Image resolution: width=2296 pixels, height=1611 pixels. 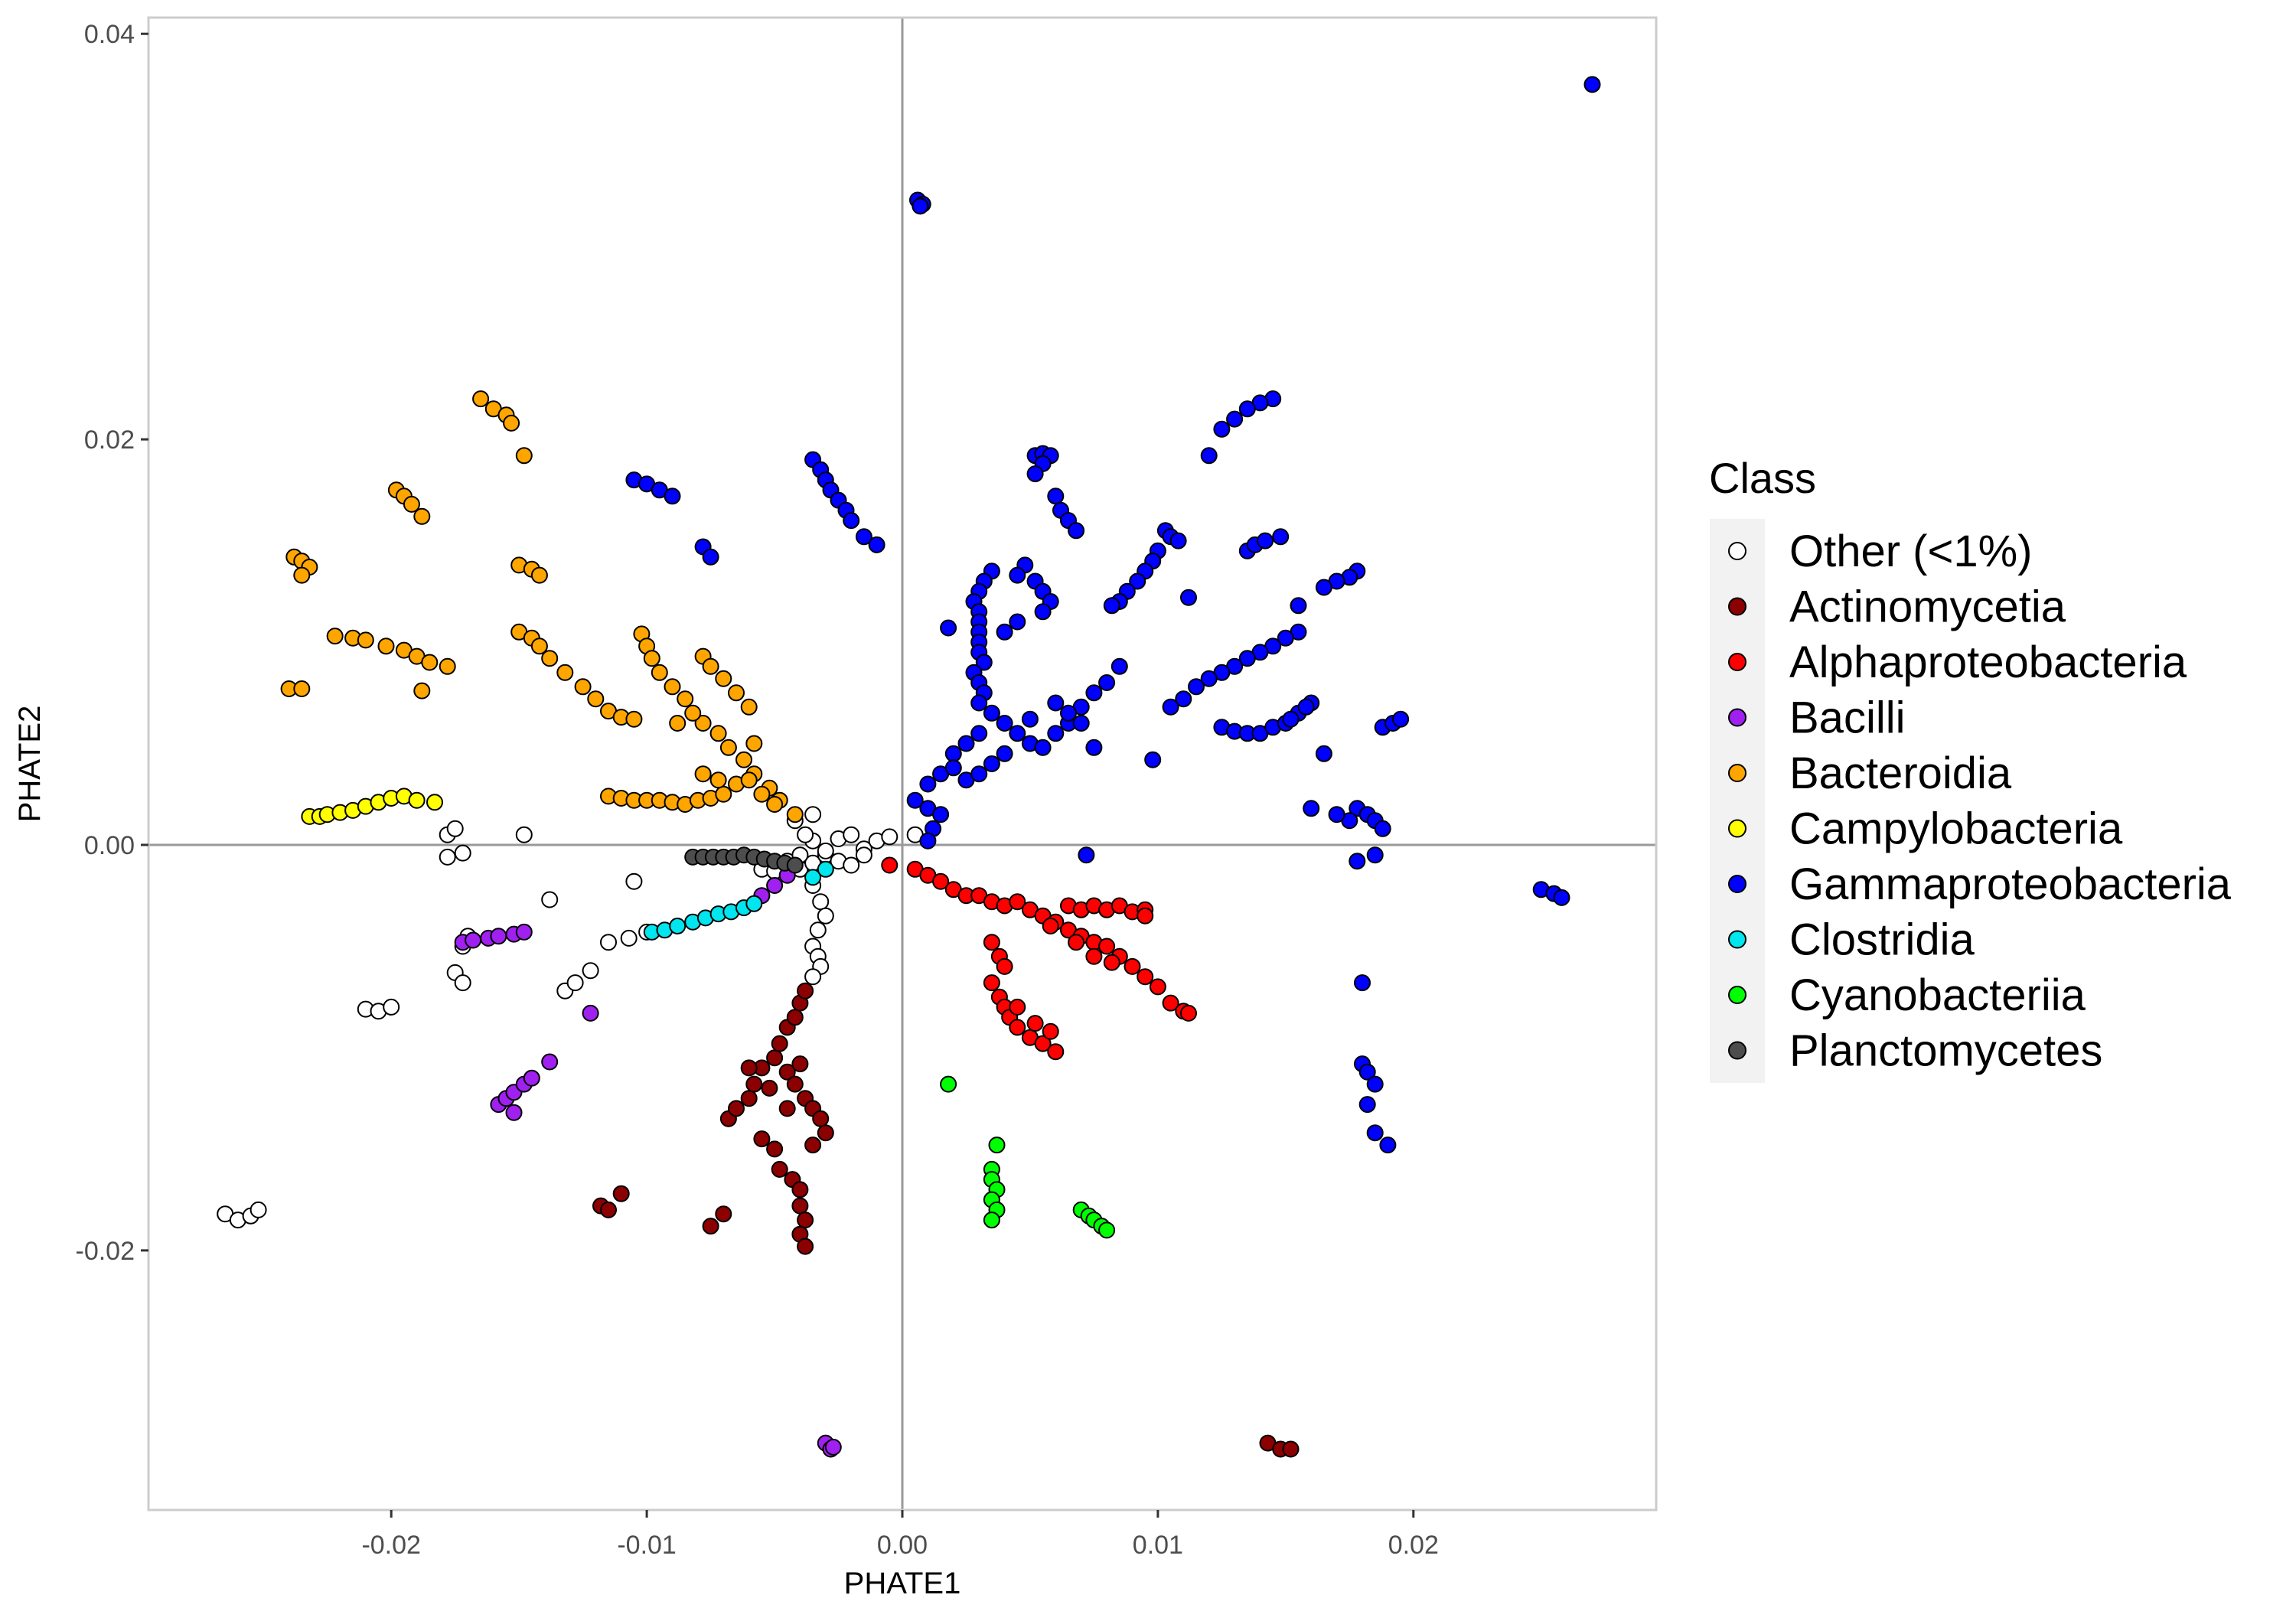 I want to click on legend-label: Alphaproteobacteria, so click(x=1988, y=662).